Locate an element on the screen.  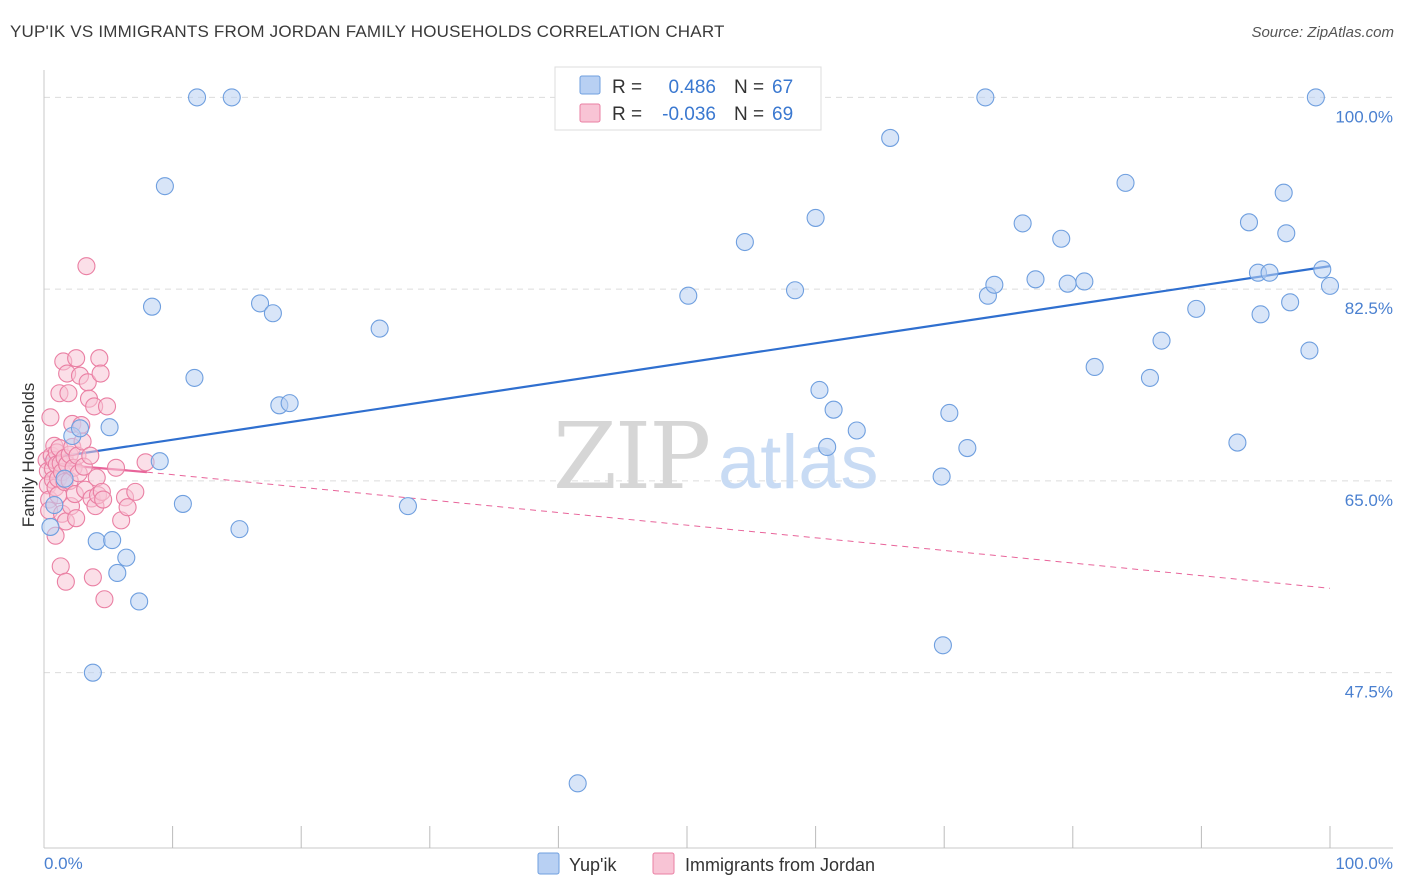
watermark: ZIP atlas is located at coordinates (716, 456).